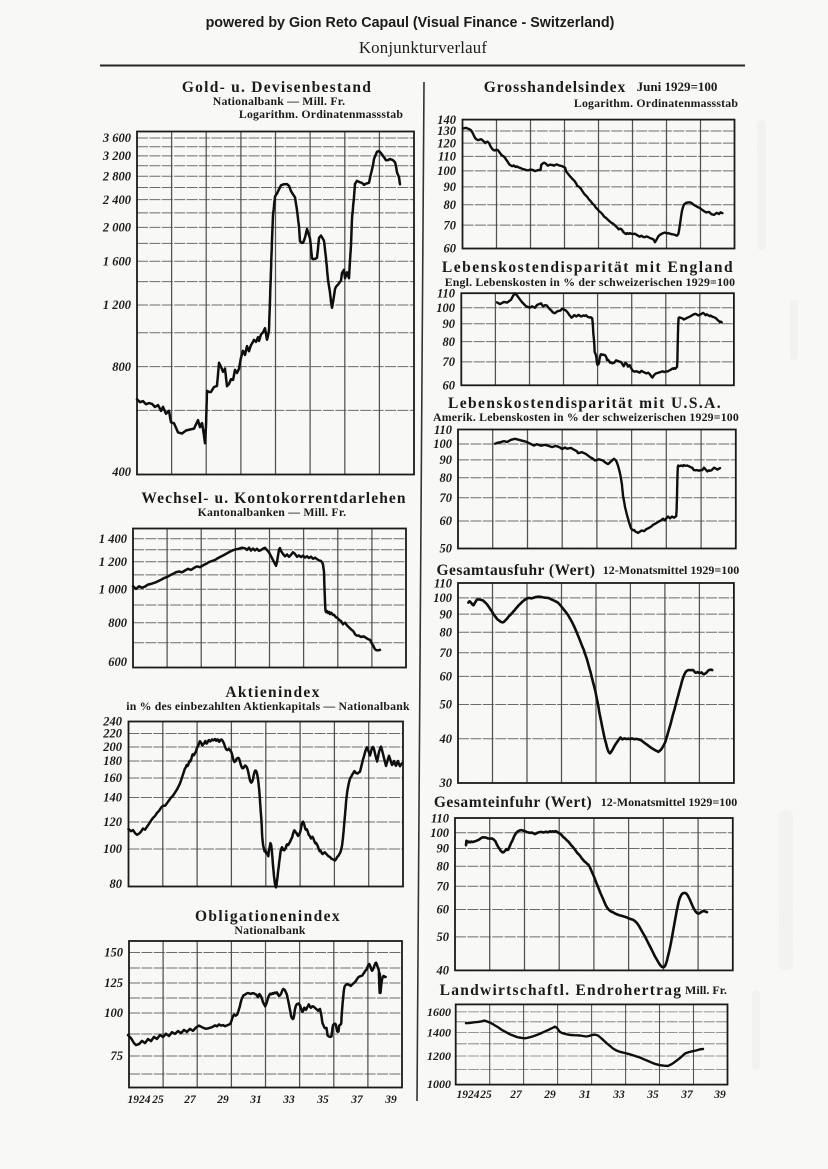 The height and width of the screenshot is (1169, 828). What do you see at coordinates (113, 983) in the screenshot?
I see `svg-text: 125` at bounding box center [113, 983].